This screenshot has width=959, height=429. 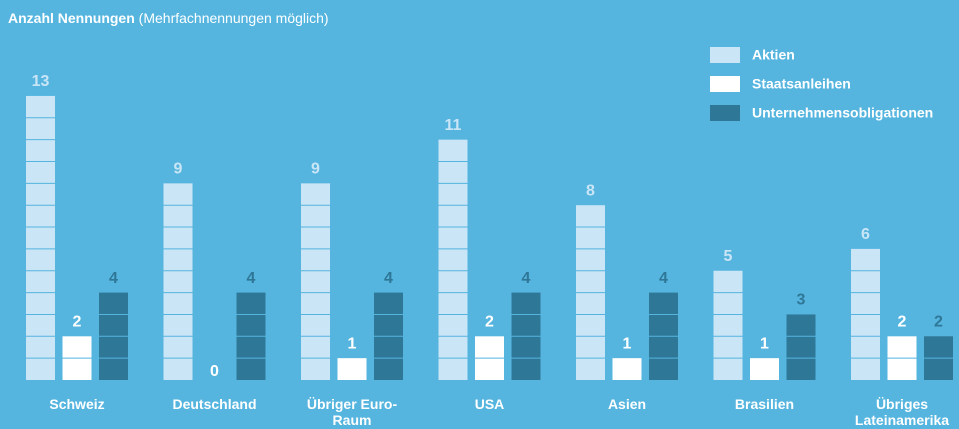 I want to click on category-label: USA, so click(x=489, y=404).